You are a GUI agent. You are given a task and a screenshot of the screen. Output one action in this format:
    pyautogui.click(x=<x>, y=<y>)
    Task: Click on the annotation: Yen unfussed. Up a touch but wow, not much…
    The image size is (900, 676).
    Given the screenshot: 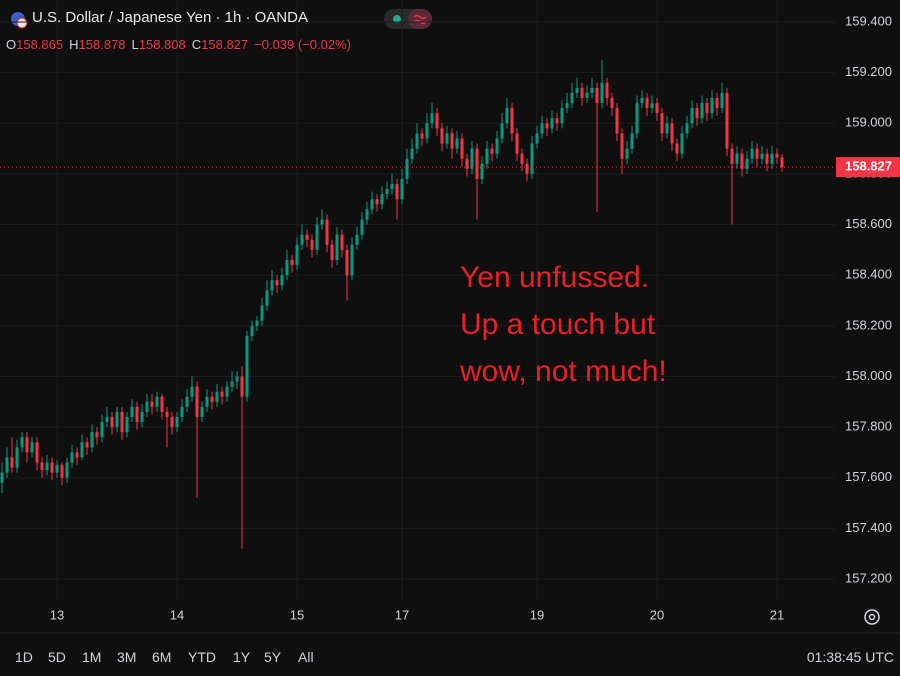 What is the action you would take?
    pyautogui.click(x=563, y=324)
    